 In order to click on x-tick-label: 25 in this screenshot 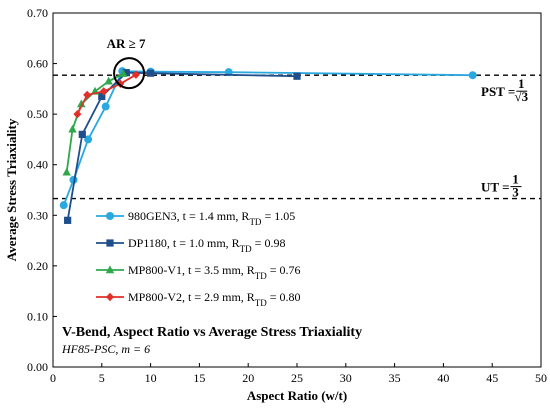, I will do `click(297, 378)`.